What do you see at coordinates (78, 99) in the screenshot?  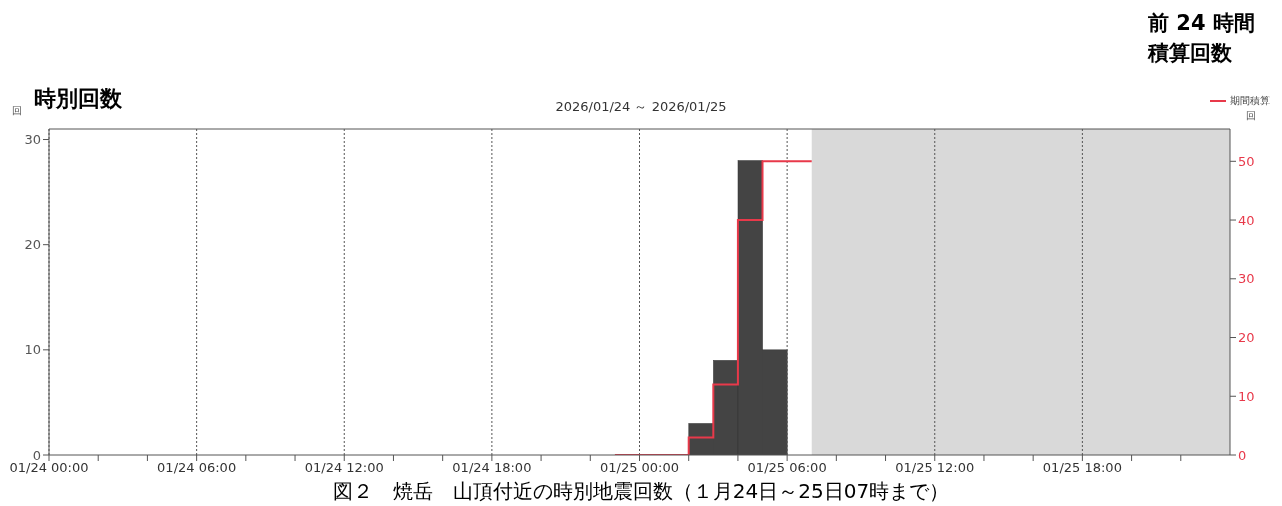 I see `text: 時別回数` at bounding box center [78, 99].